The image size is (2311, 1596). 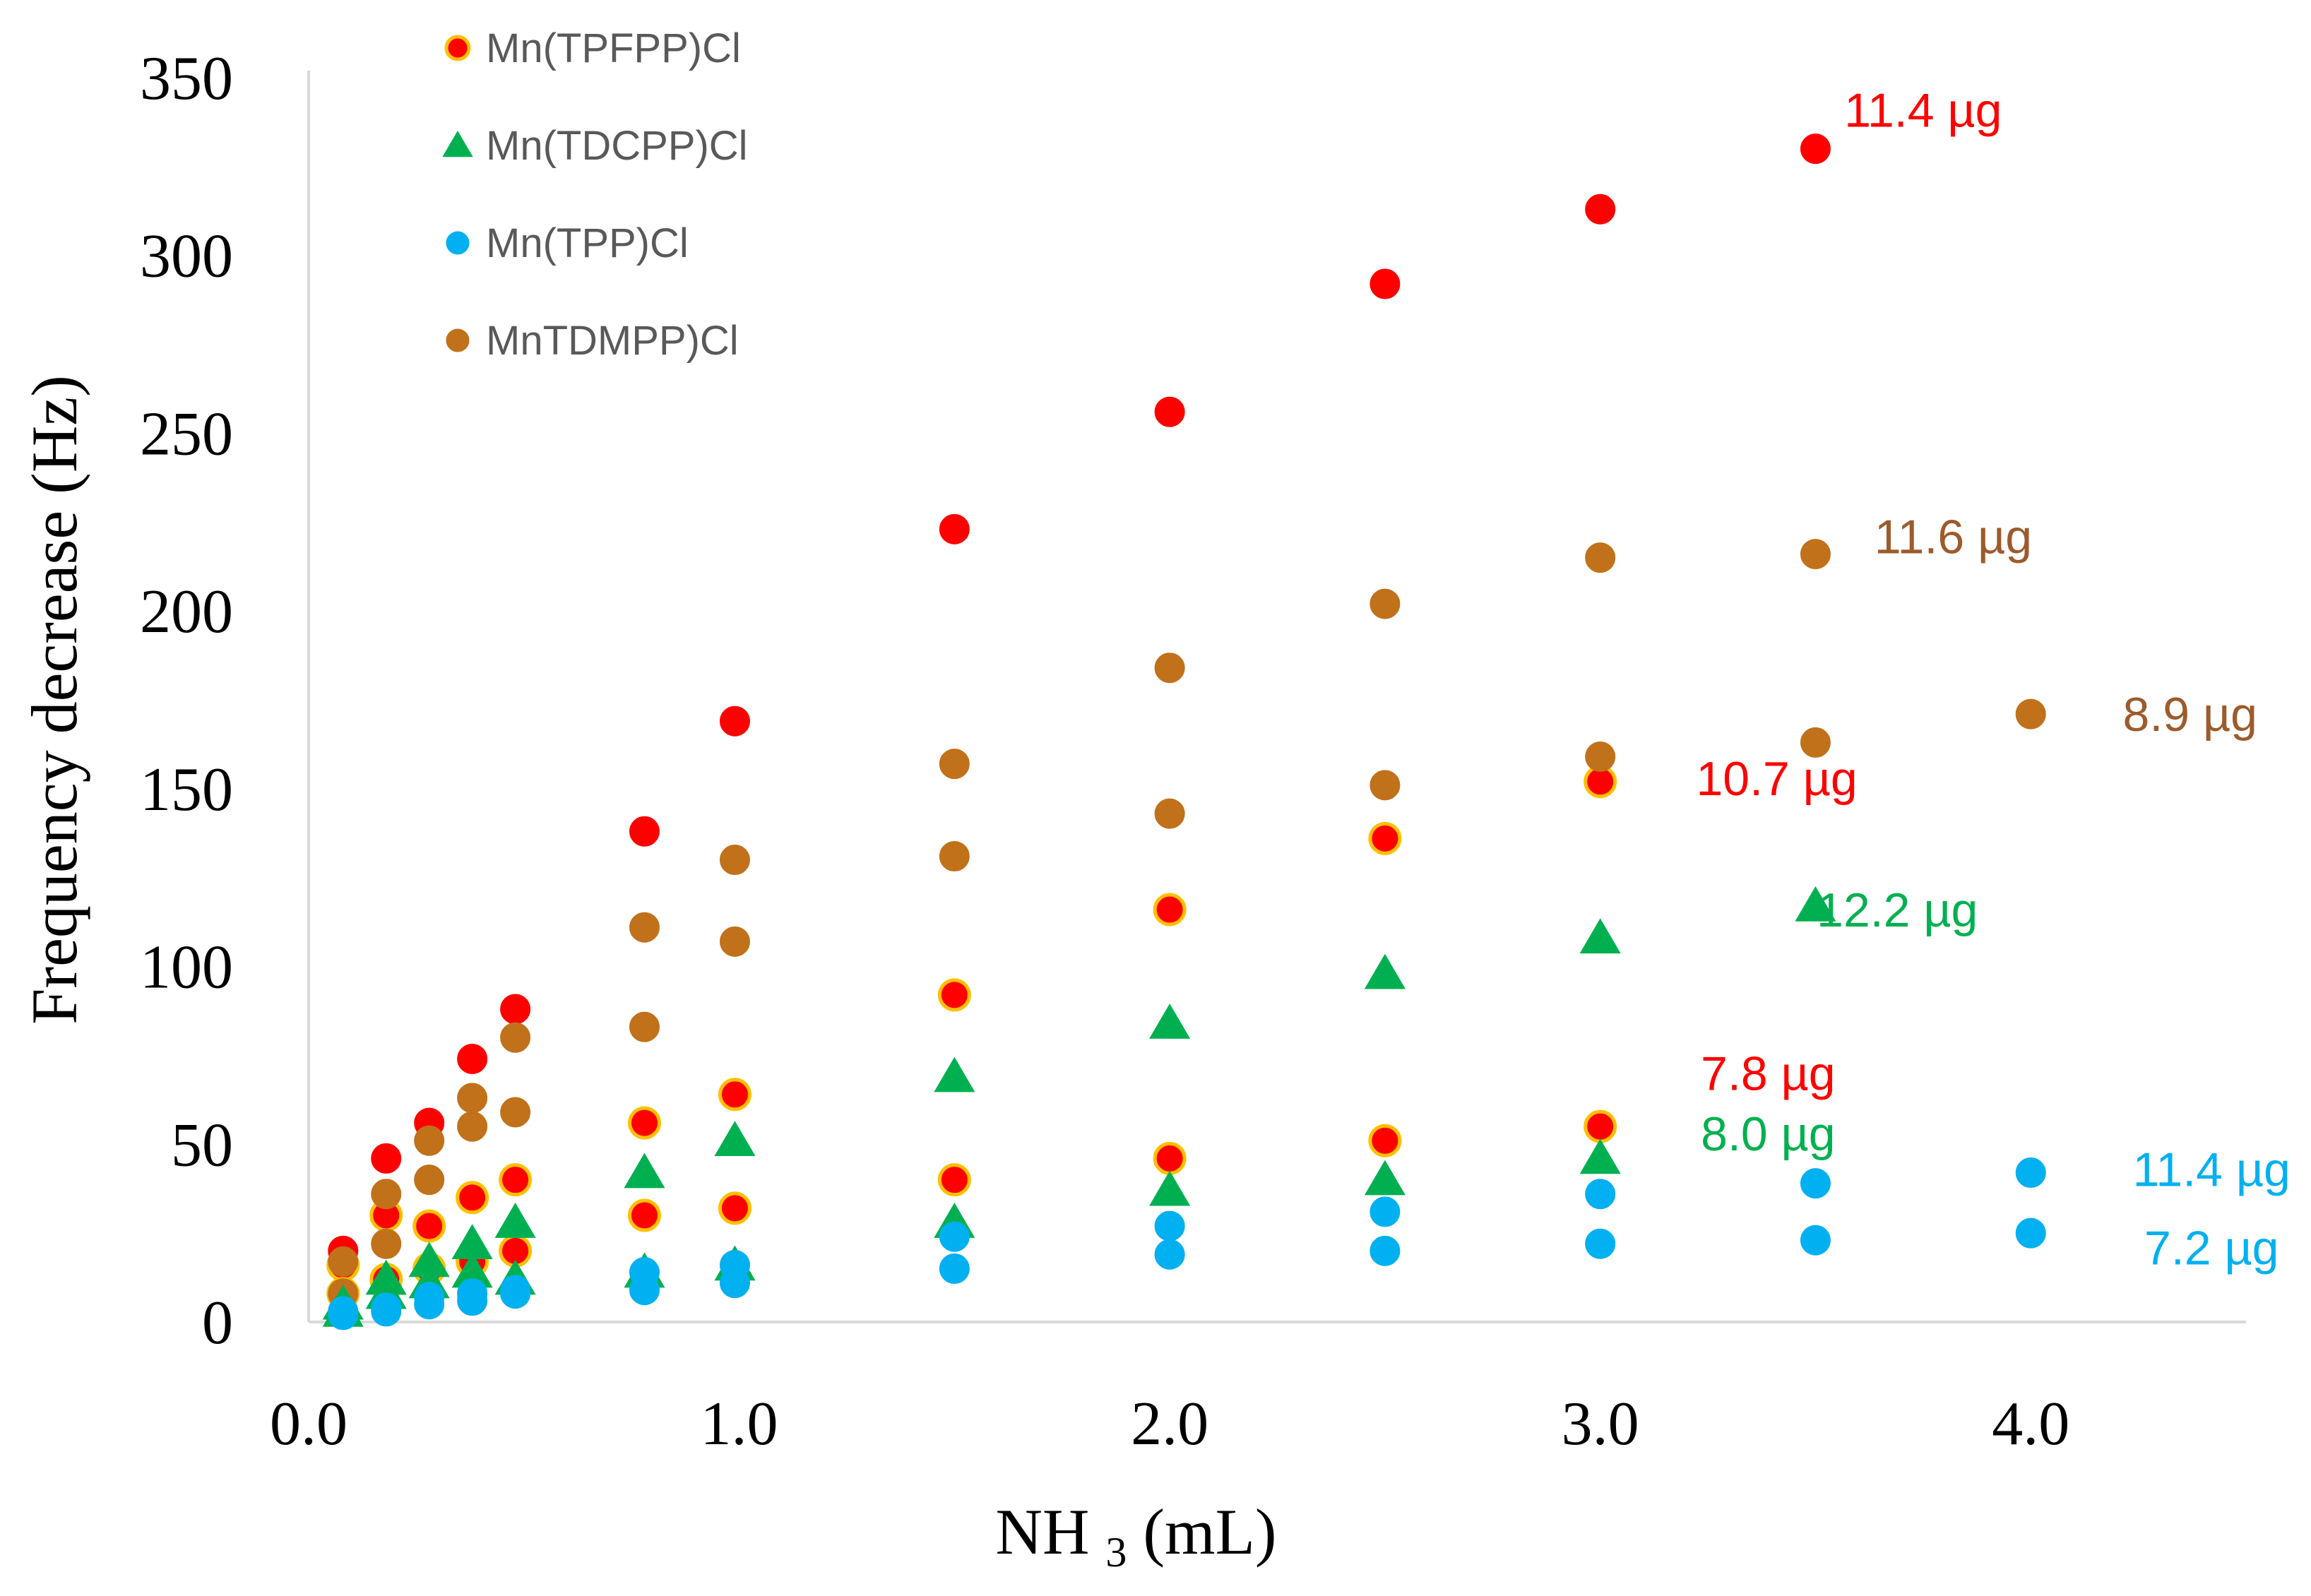 I want to click on x-tick-label: 2.0, so click(x=1170, y=1424).